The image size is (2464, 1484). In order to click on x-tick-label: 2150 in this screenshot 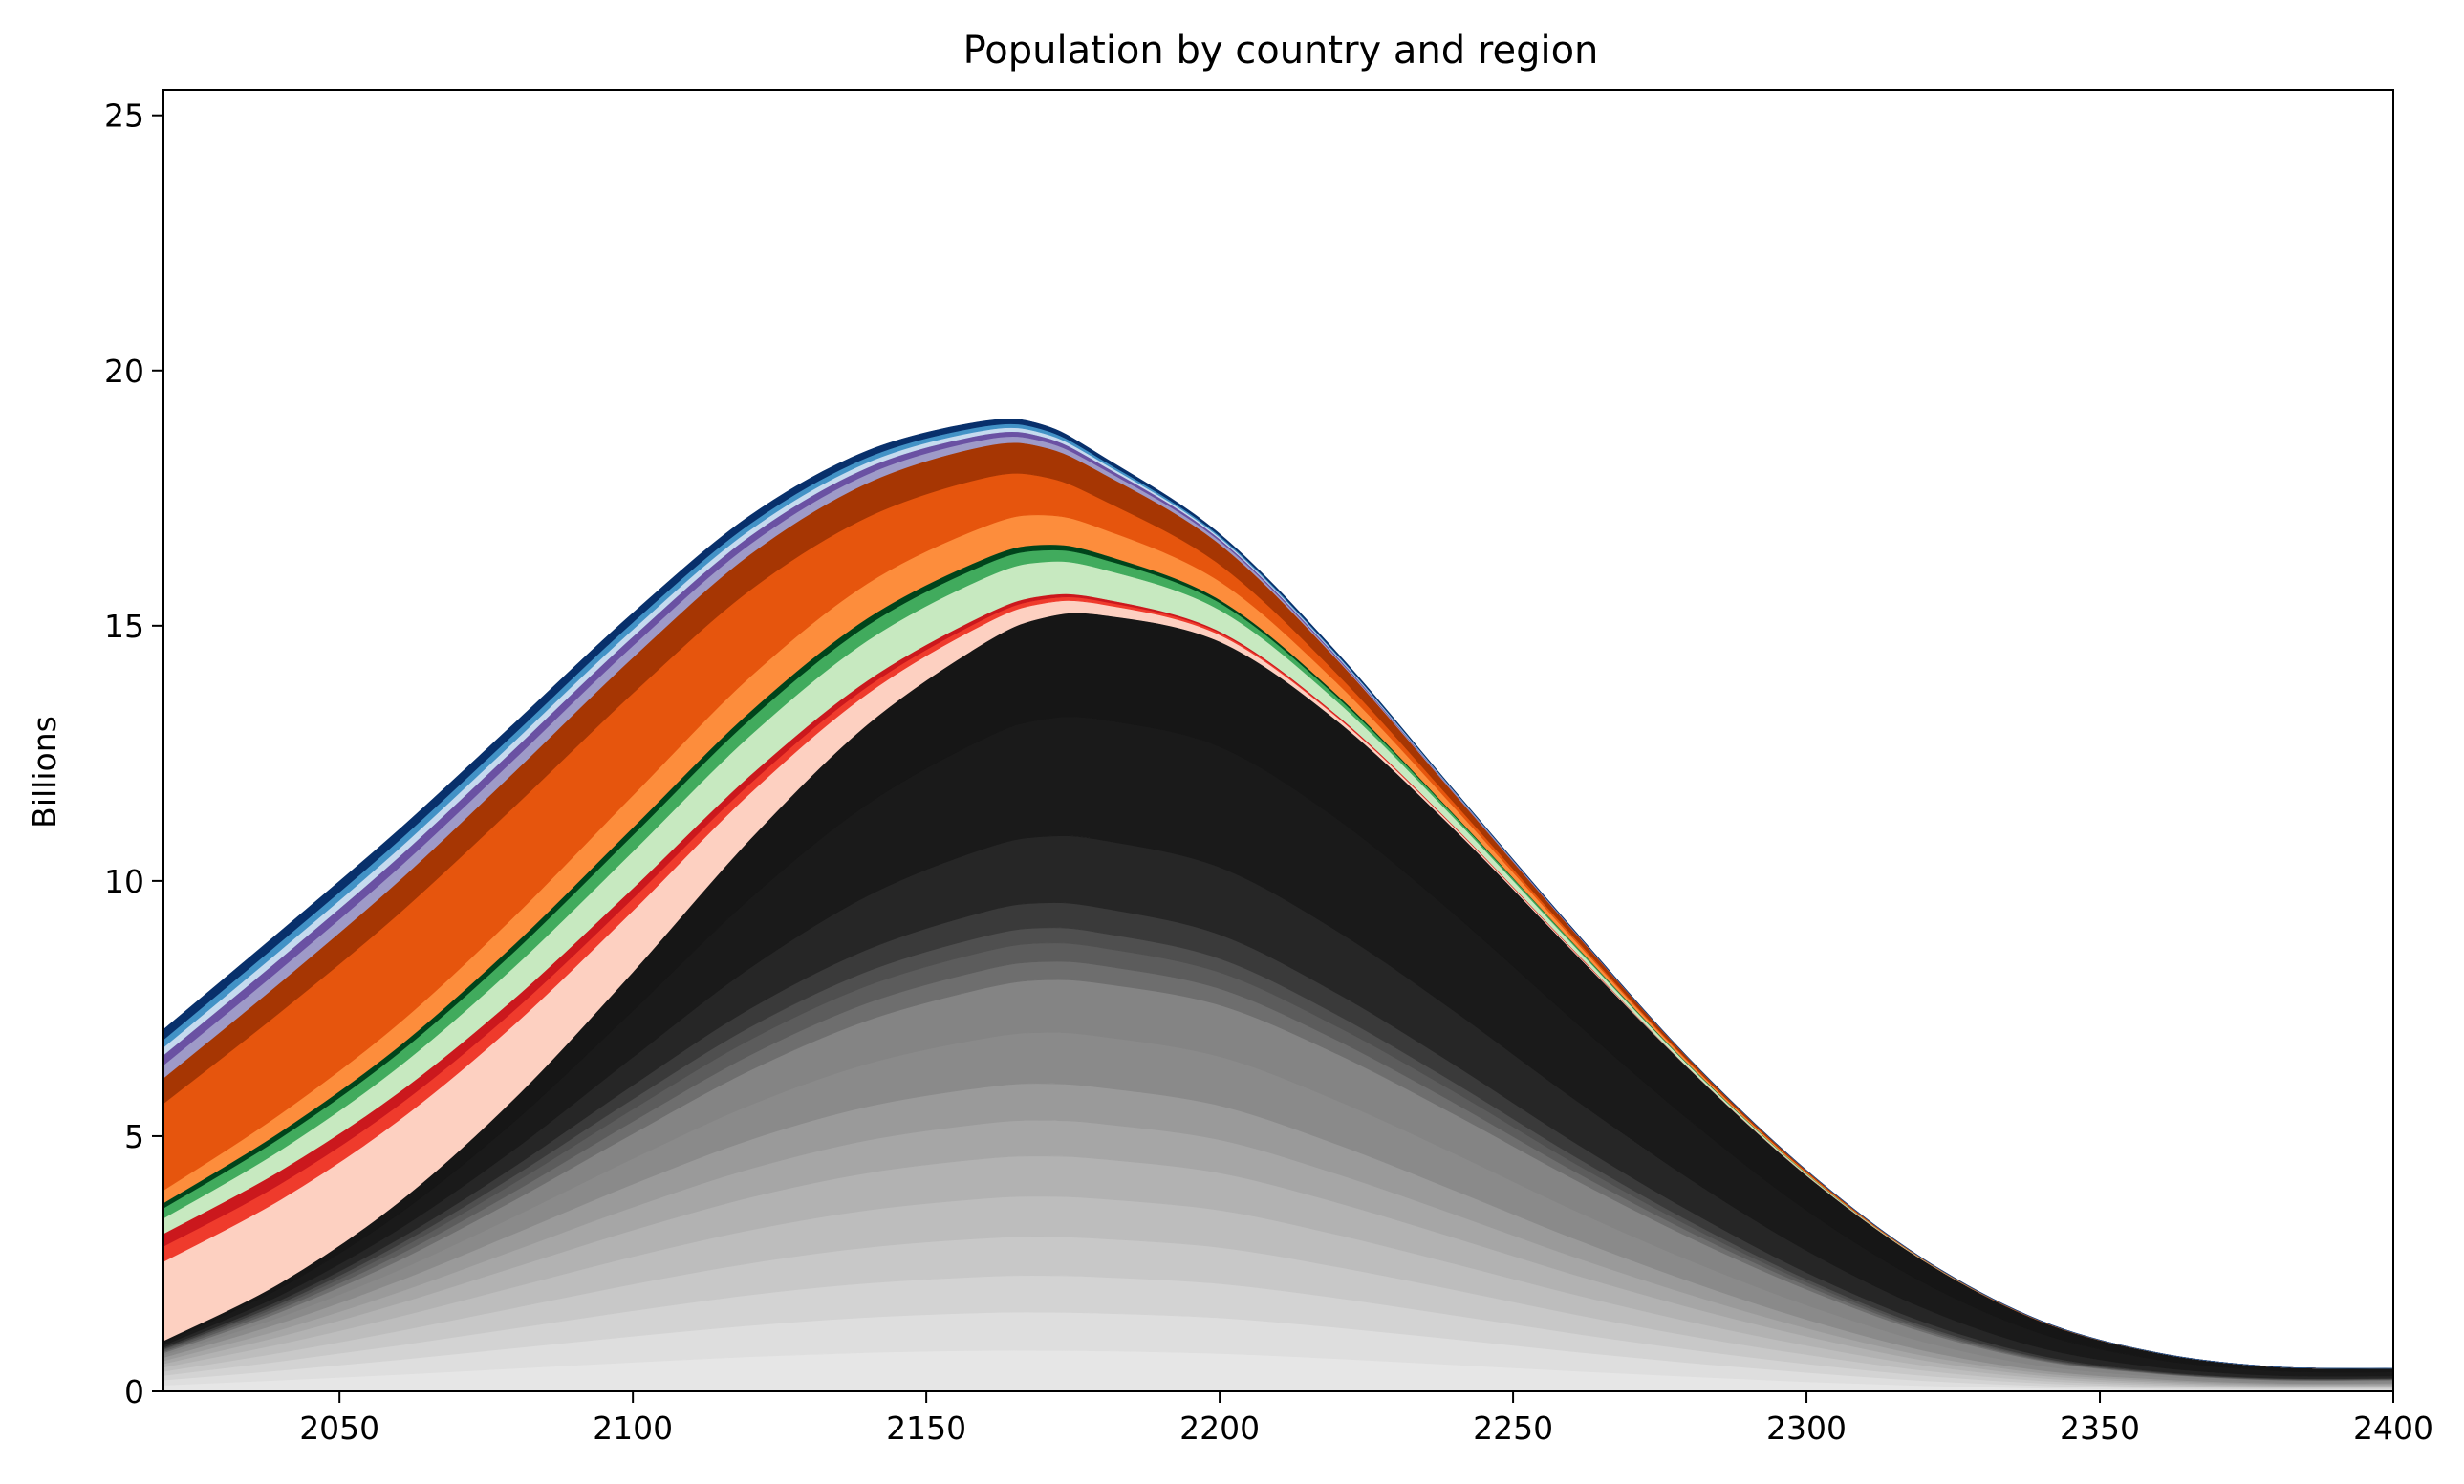, I will do `click(926, 1428)`.